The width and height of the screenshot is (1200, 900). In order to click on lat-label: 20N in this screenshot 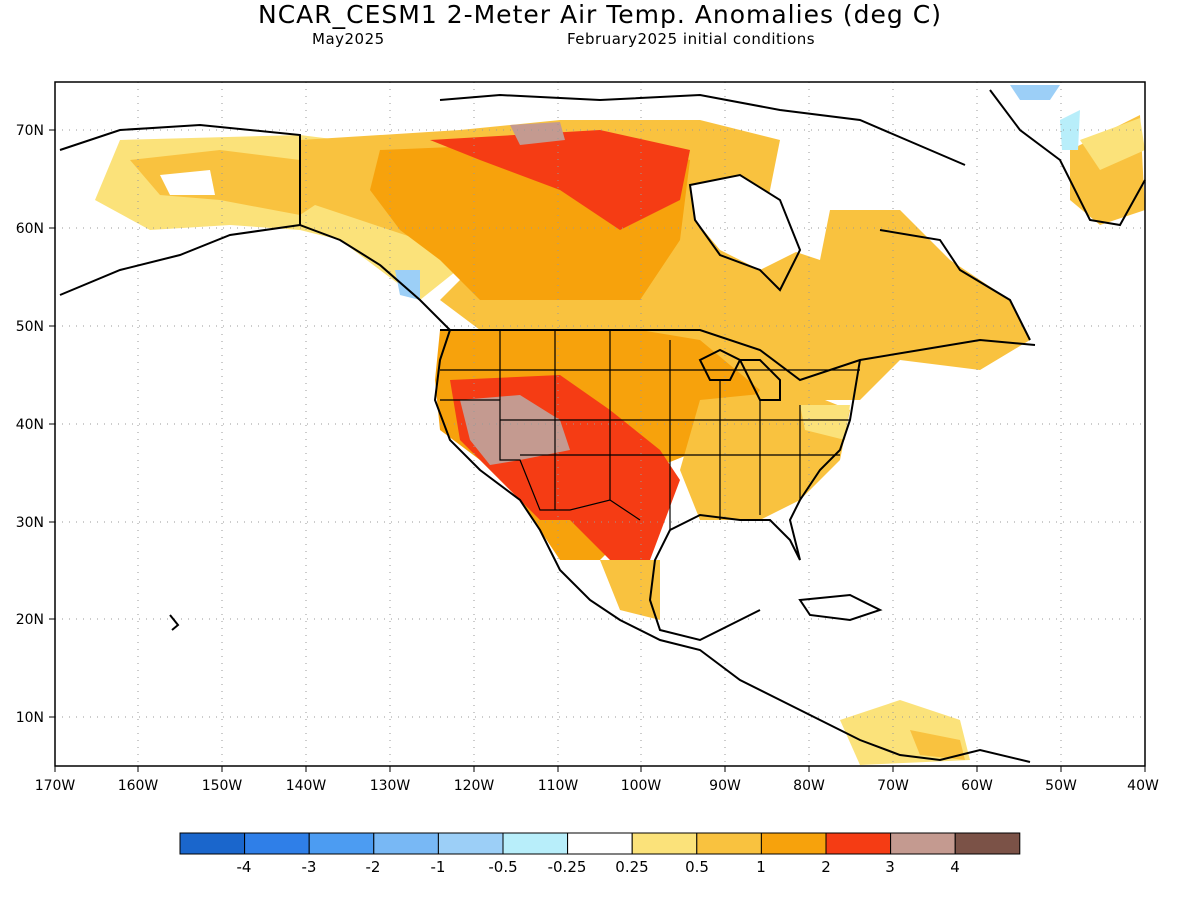, I will do `click(30, 620)`.